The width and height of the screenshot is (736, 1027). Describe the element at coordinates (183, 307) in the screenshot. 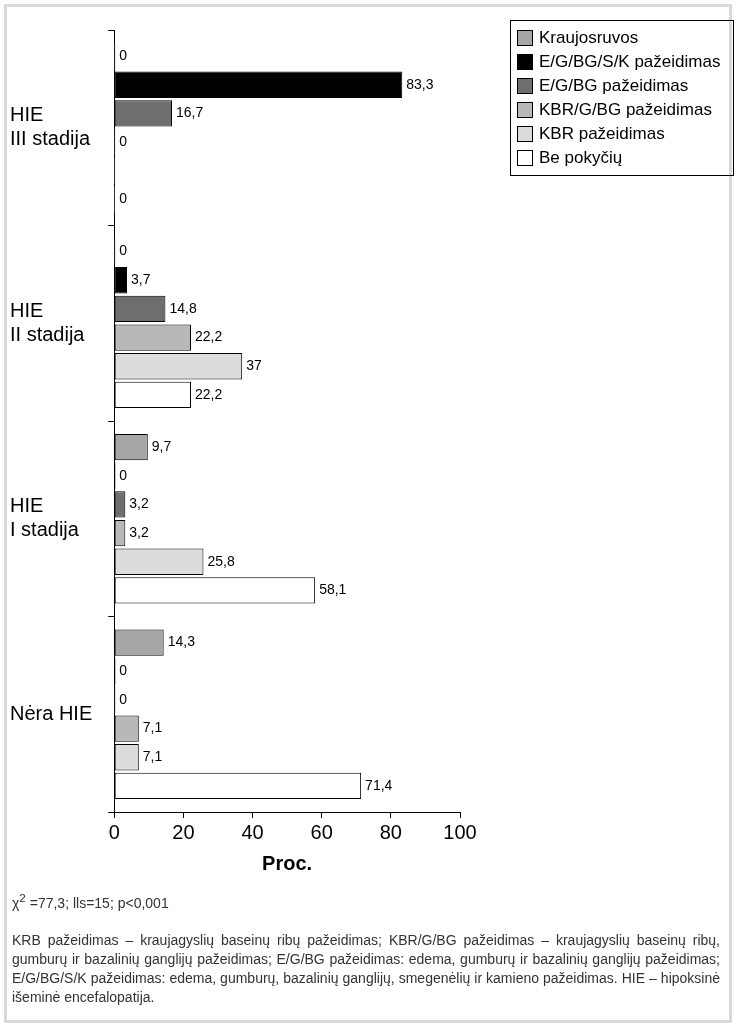

I see `data-label: 14,8` at that location.